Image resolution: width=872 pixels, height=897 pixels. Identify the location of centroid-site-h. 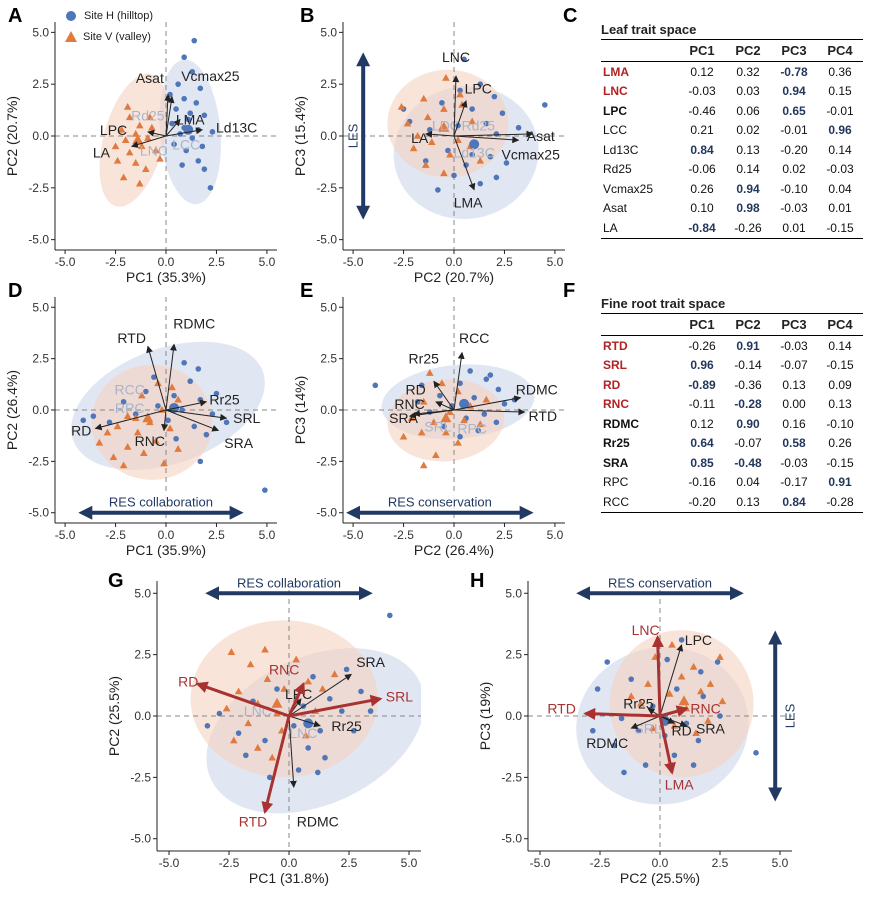
(474, 144).